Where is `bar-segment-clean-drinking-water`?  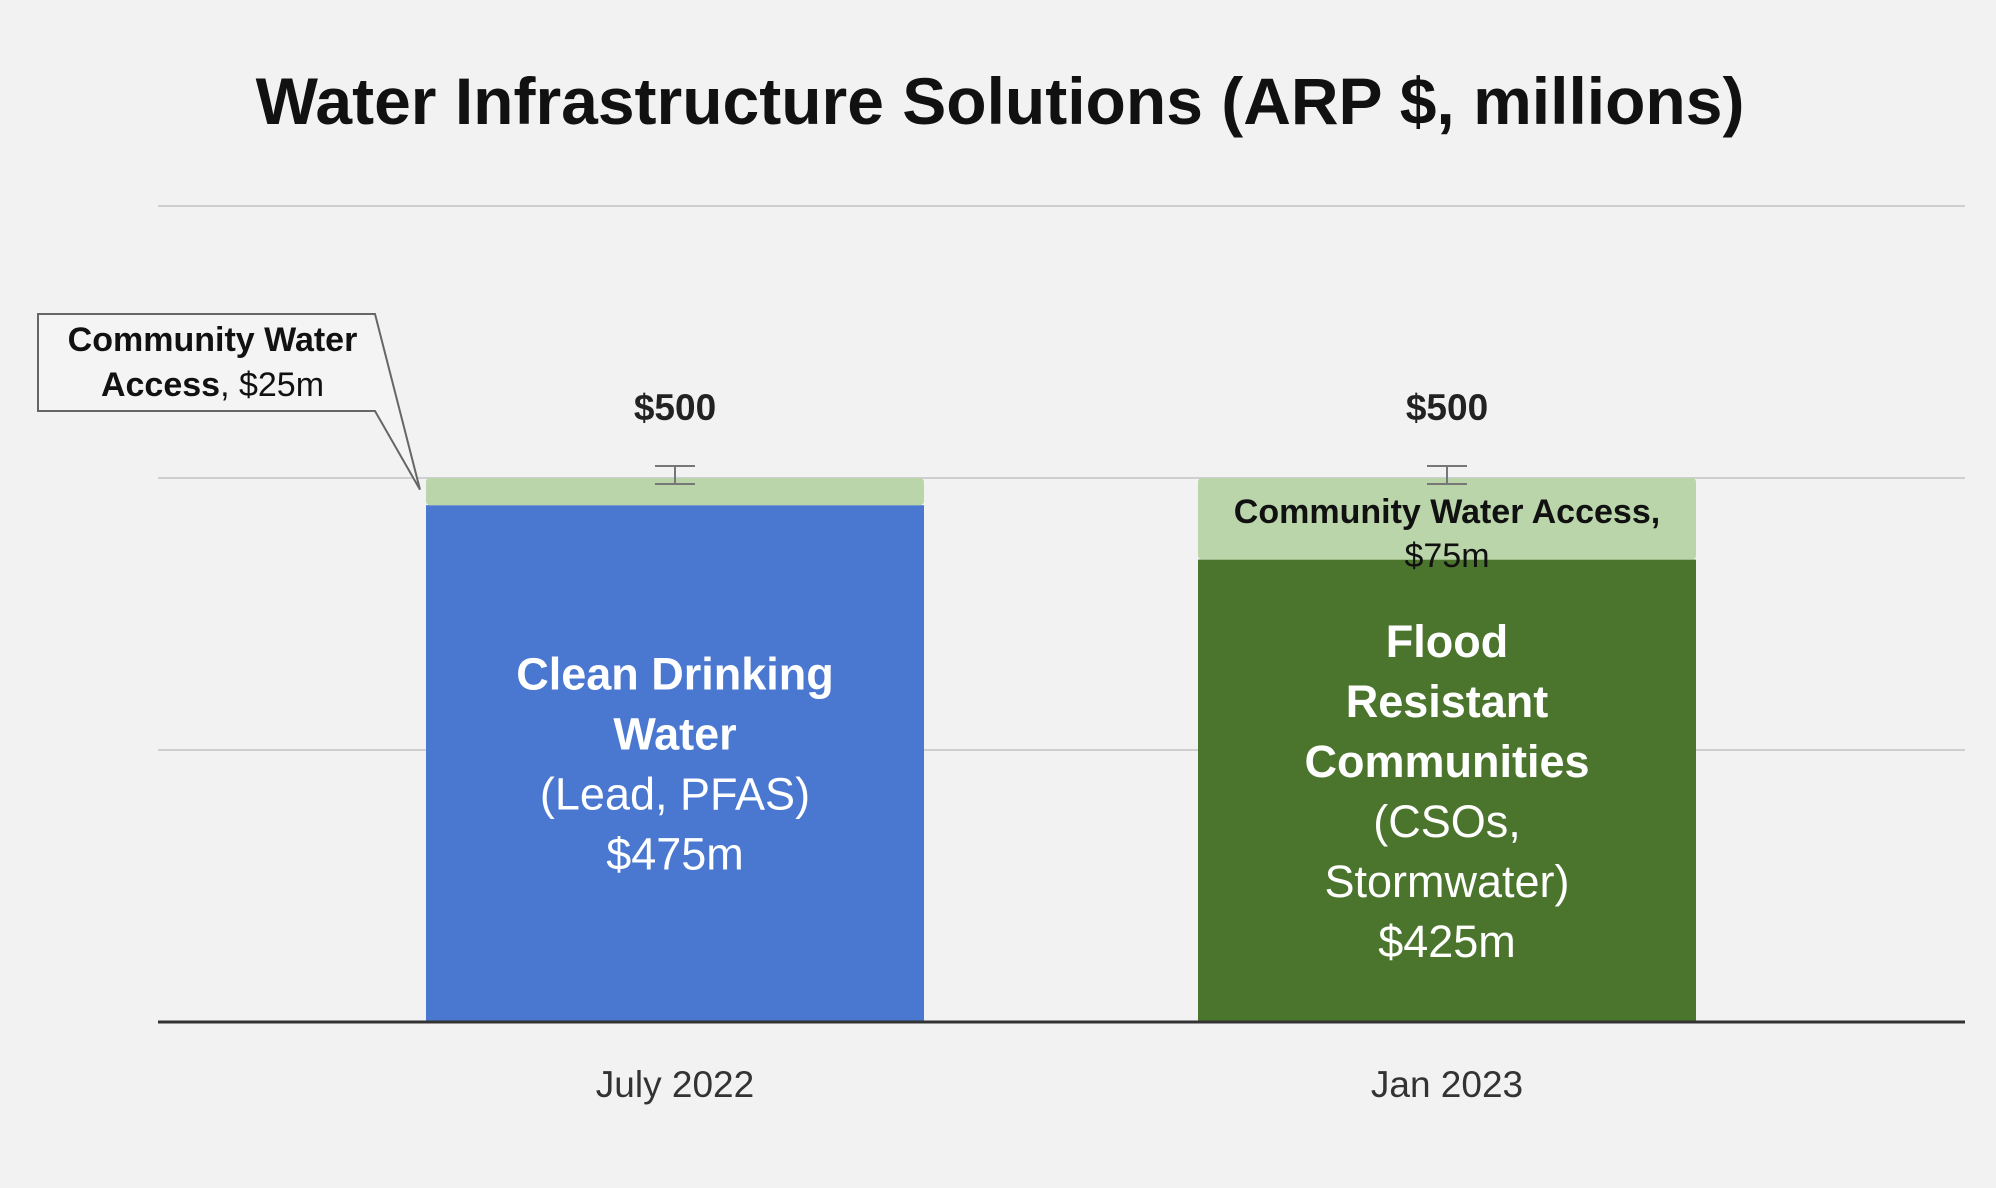
bar-segment-clean-drinking-water is located at coordinates (675, 763).